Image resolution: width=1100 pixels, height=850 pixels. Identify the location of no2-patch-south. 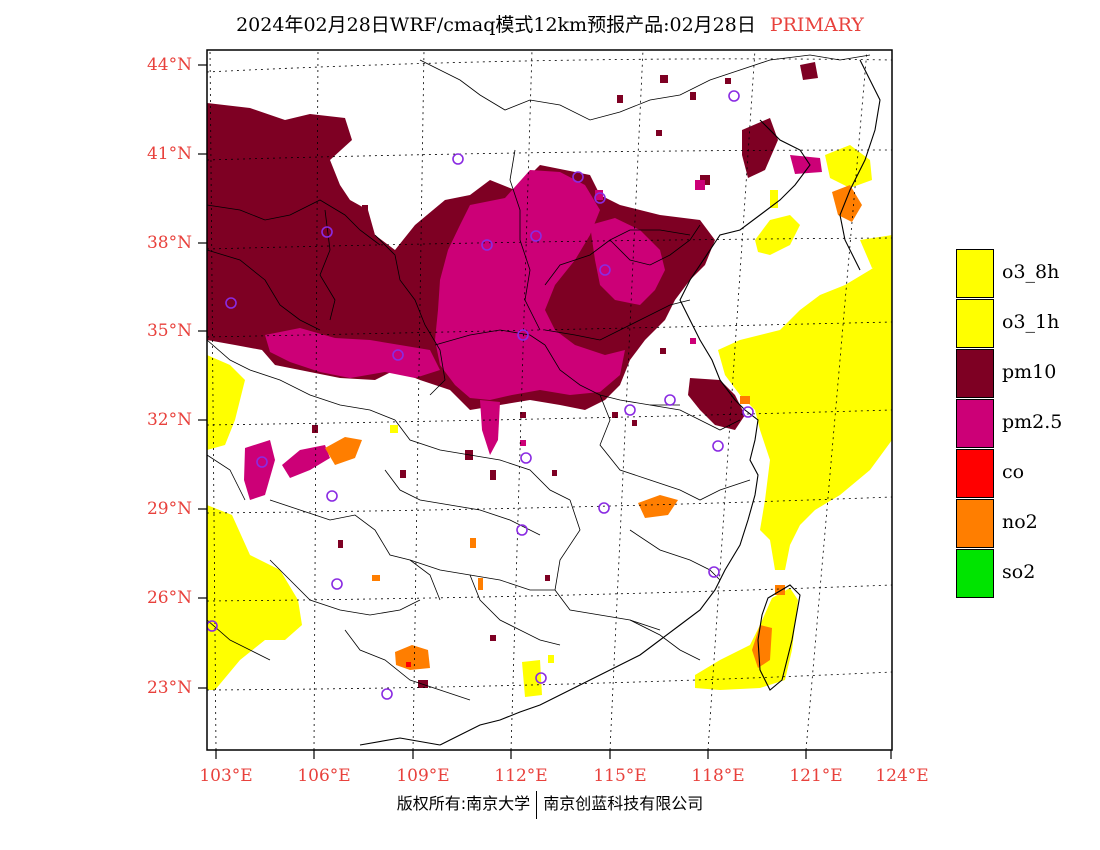
(412, 657).